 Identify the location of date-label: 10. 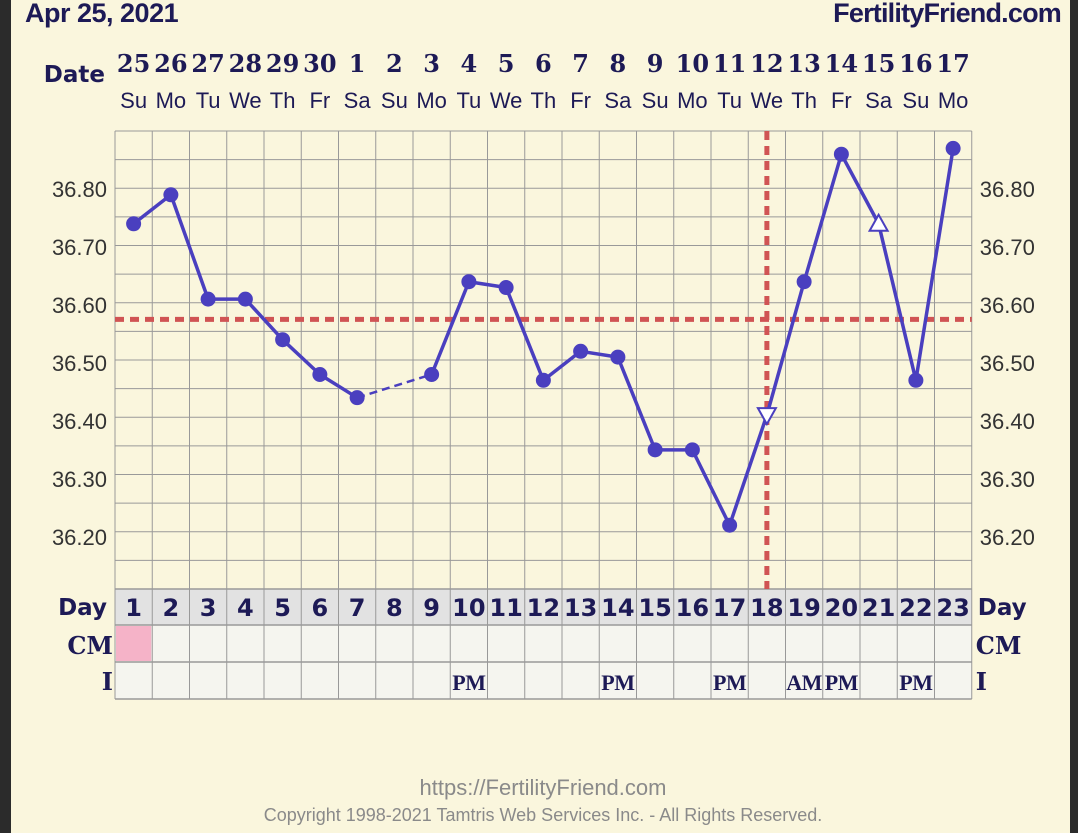
(692, 63).